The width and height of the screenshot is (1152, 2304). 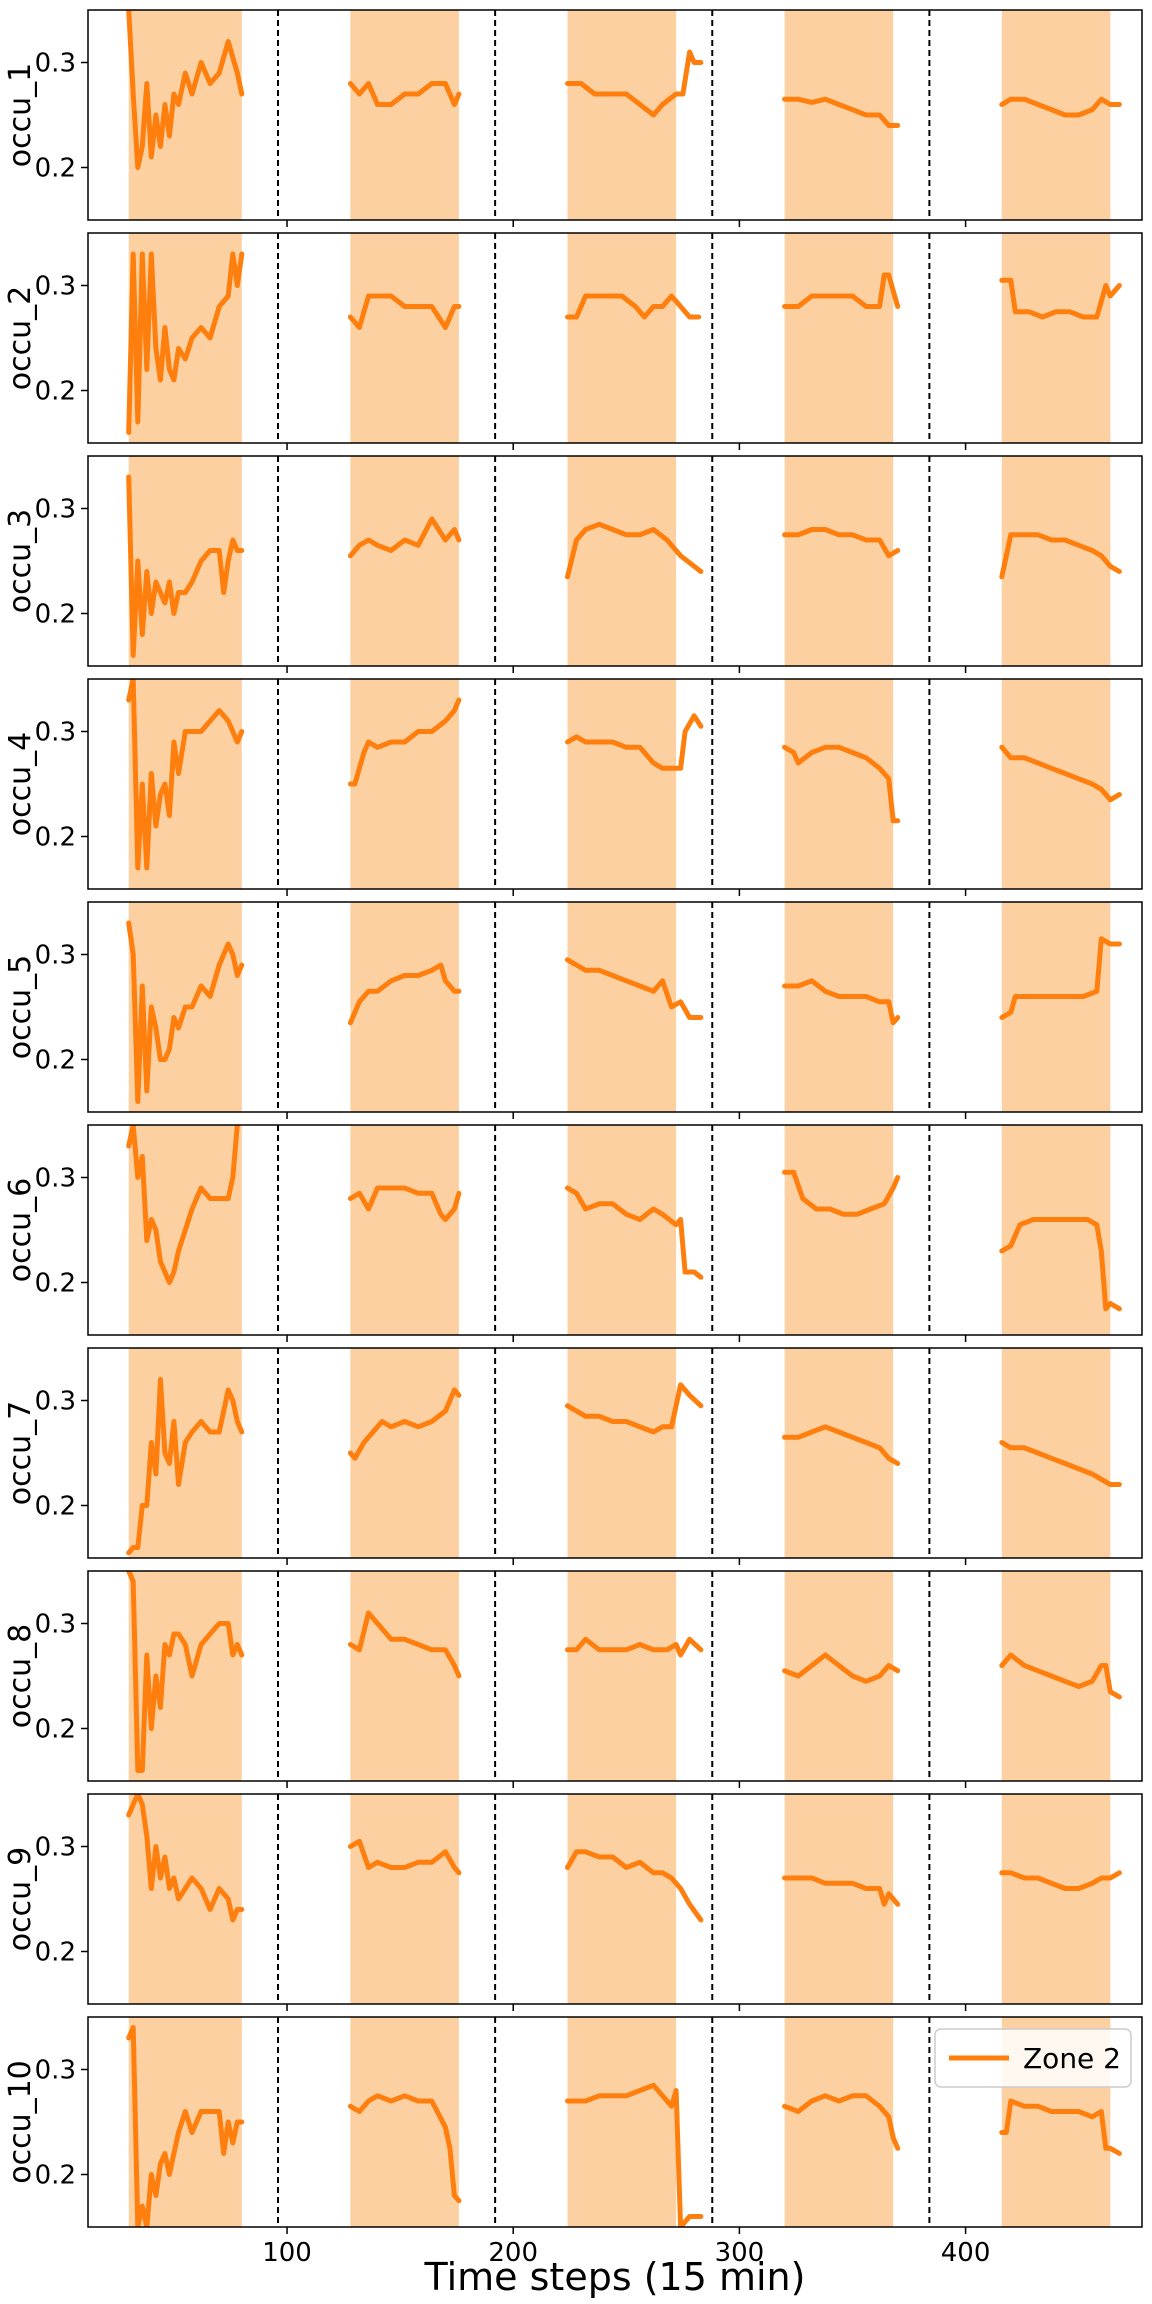 I want to click on legend: Zone 2, so click(x=1033, y=2058).